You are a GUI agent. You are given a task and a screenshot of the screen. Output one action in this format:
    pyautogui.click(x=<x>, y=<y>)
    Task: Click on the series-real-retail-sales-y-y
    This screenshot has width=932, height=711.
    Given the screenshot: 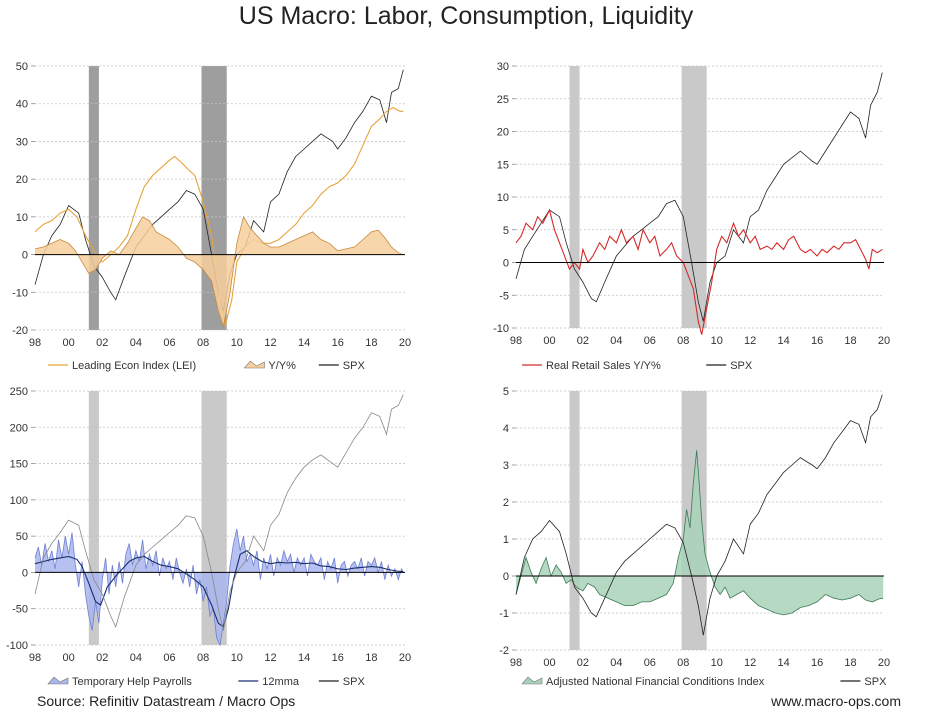 What is the action you would take?
    pyautogui.click(x=699, y=271)
    